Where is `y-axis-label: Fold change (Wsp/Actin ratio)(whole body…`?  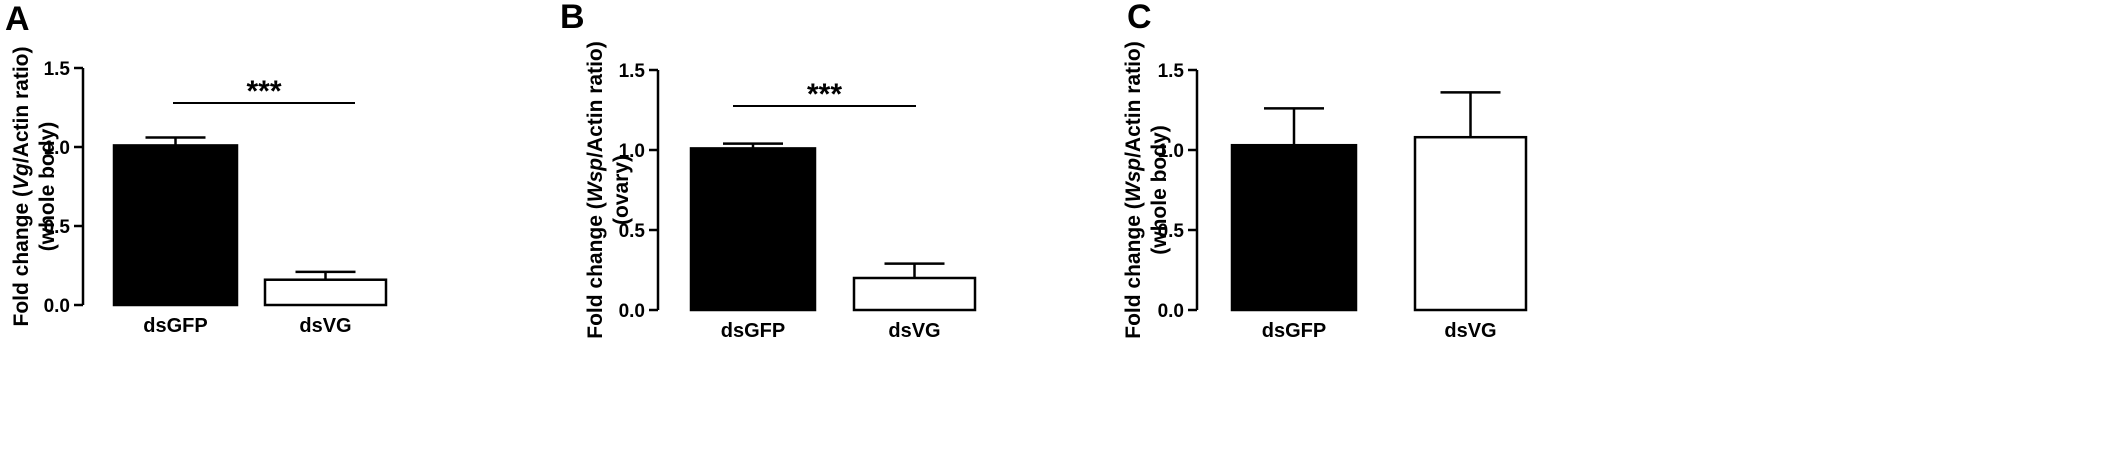 y-axis-label: Fold change (Wsp/Actin ratio)(whole body… is located at coordinates (1146, 190).